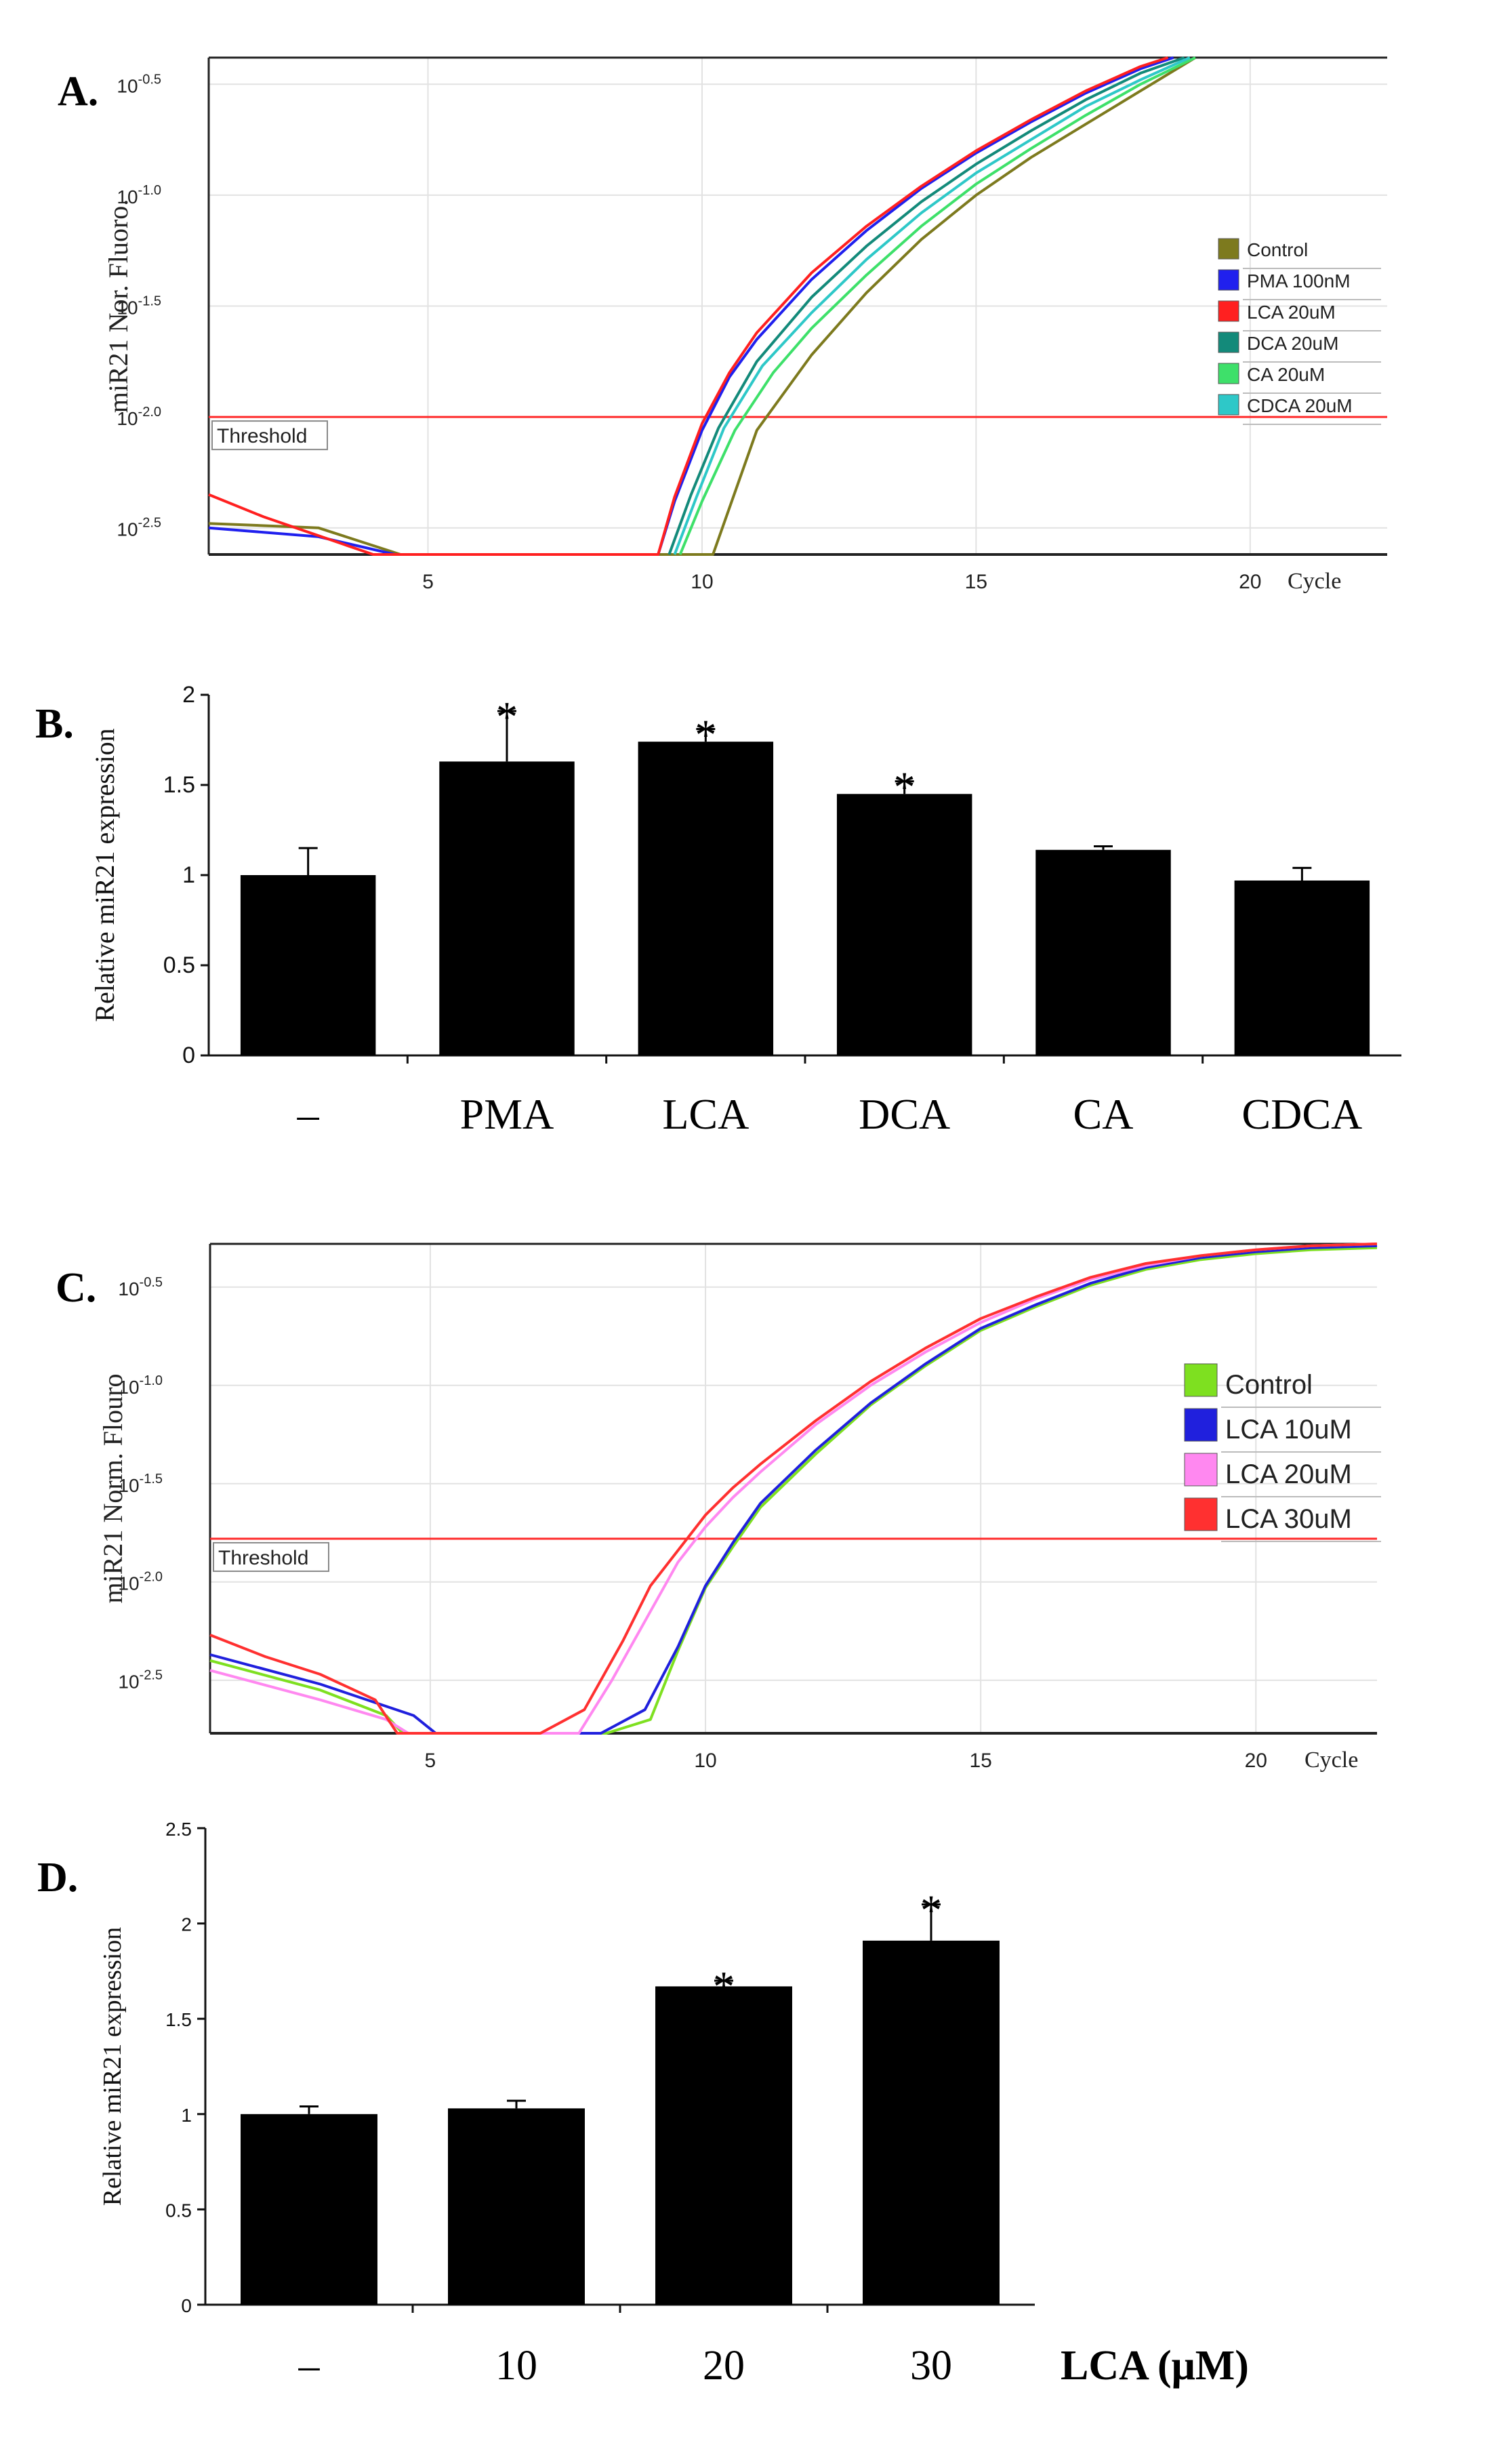 The width and height of the screenshot is (1499, 2464). Describe the element at coordinates (1315, 581) in the screenshot. I see `x-axis-title: Cycle` at that location.